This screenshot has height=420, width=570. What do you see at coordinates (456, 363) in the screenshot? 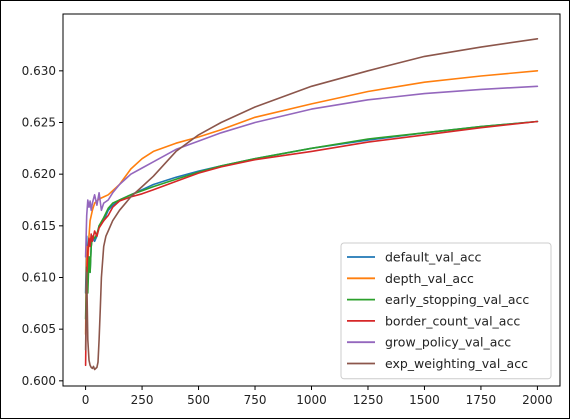
I see `legend-label: exp_weighting_val_acc` at bounding box center [456, 363].